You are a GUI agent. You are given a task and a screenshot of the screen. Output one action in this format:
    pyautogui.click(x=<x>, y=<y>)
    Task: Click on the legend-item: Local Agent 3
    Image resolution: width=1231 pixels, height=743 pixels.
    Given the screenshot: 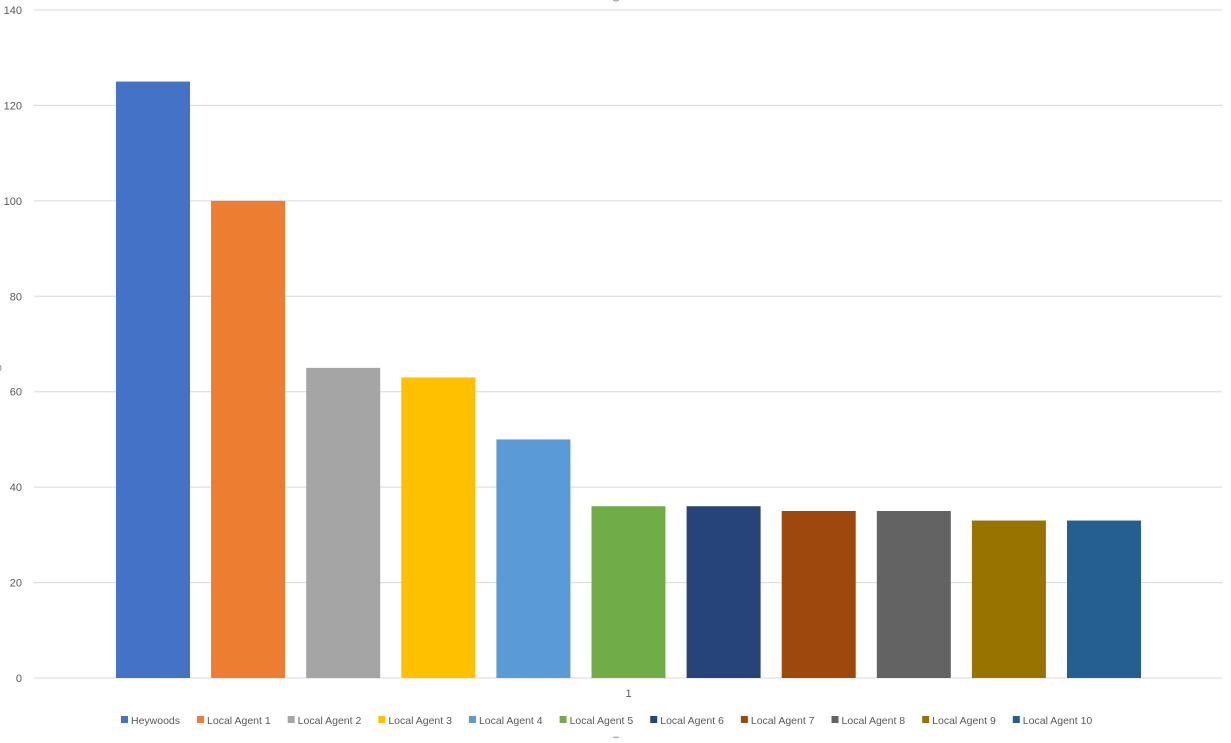 What is the action you would take?
    pyautogui.click(x=415, y=721)
    